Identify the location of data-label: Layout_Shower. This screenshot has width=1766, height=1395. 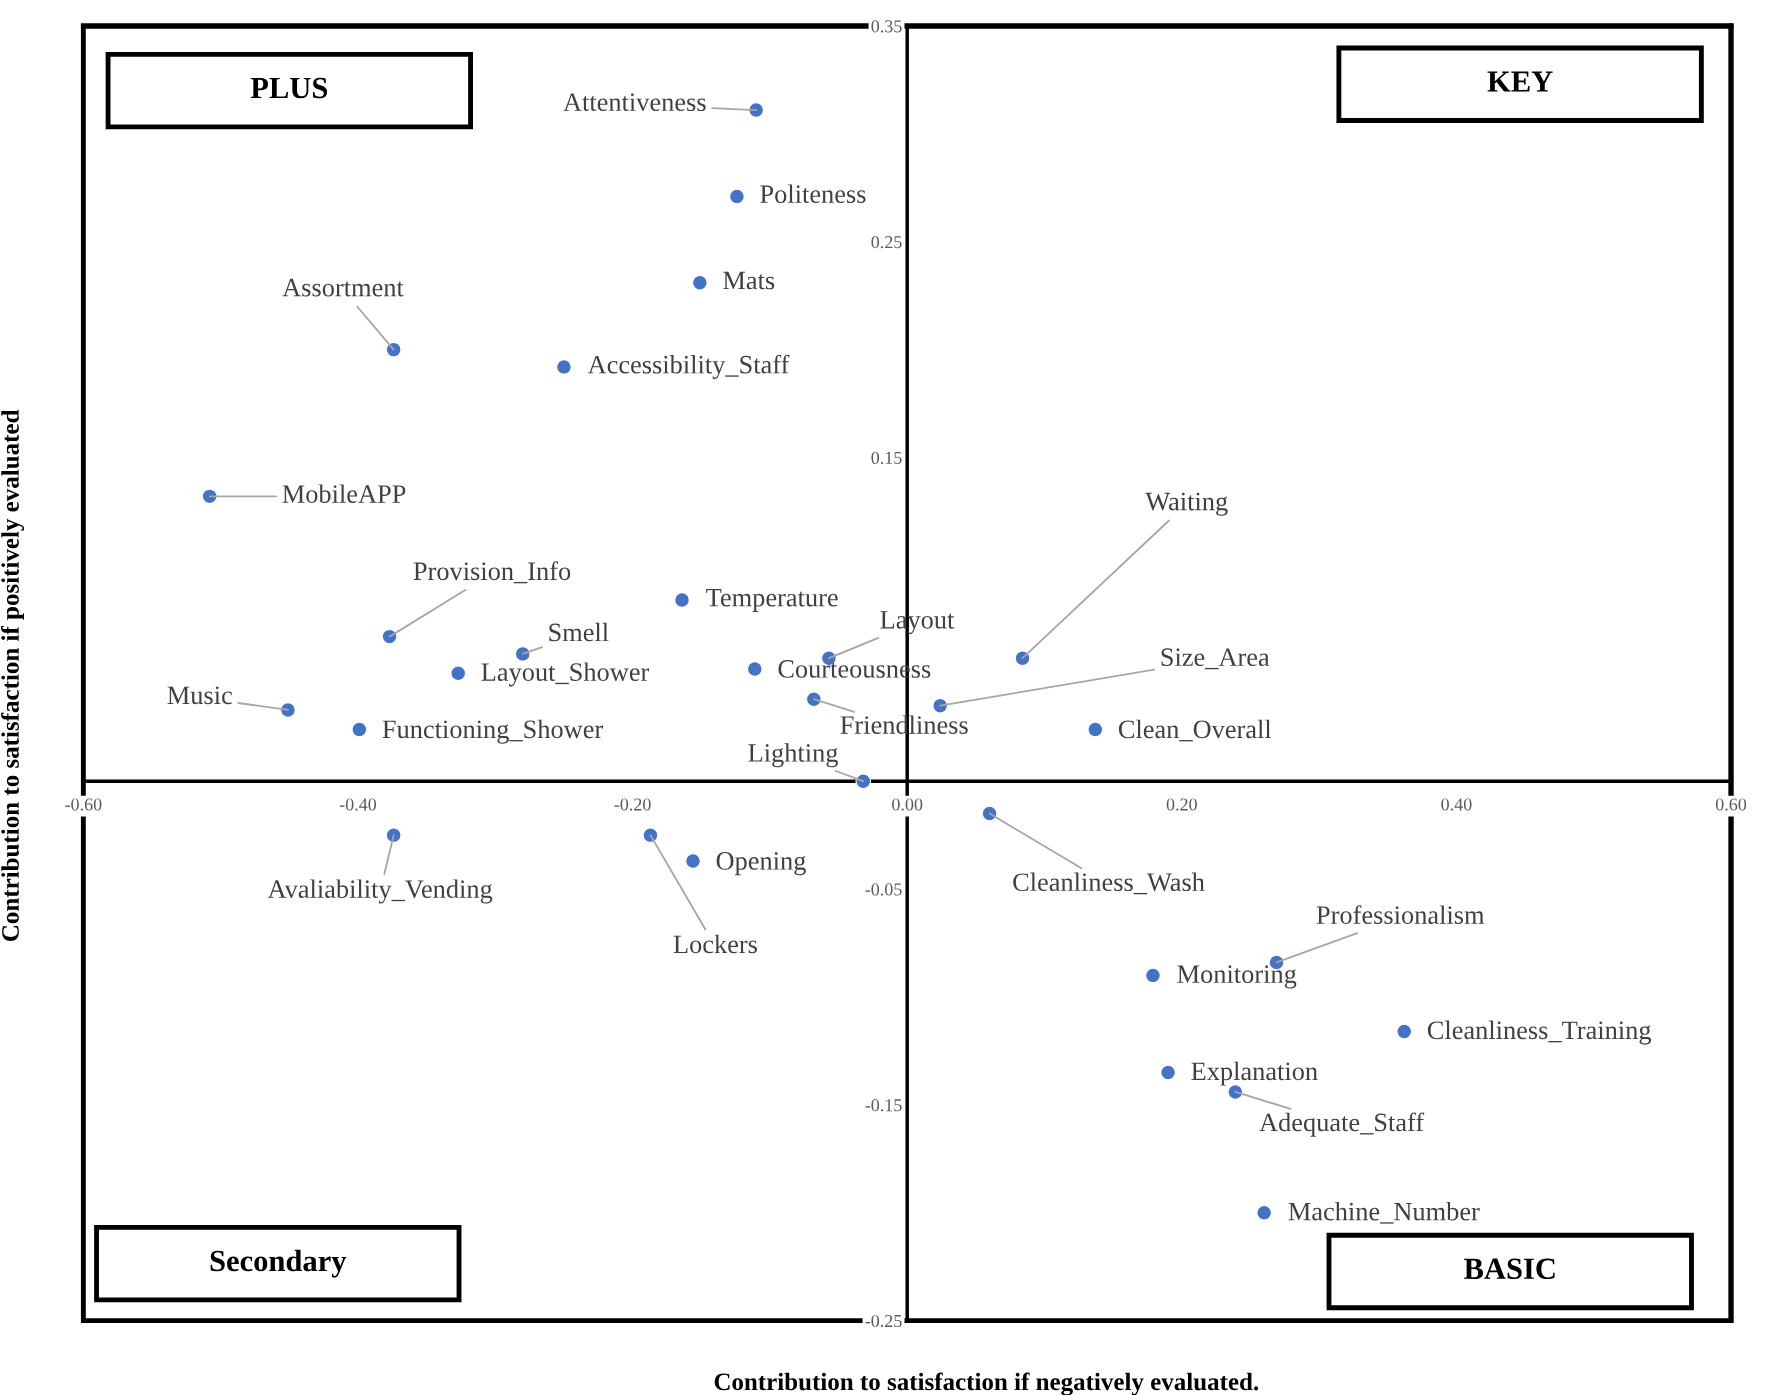
(565, 674).